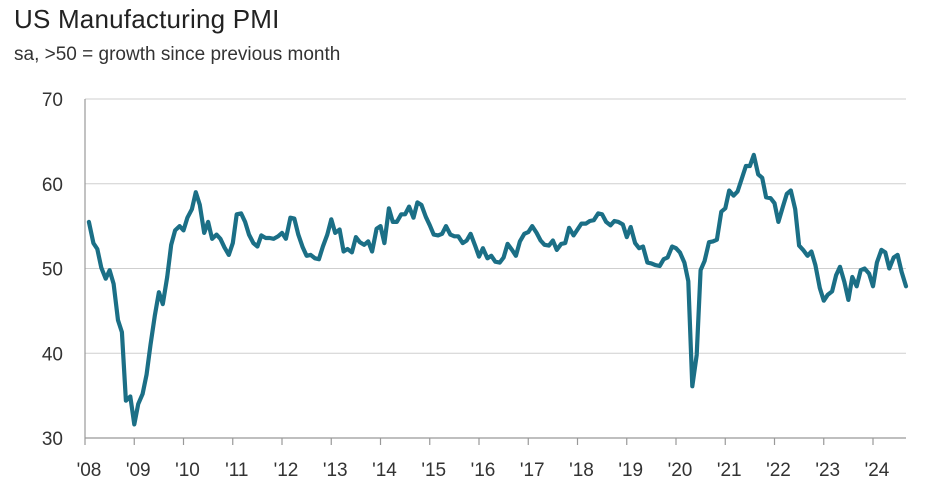  What do you see at coordinates (147, 19) in the screenshot?
I see `chart-title: US Manufacturing PMI` at bounding box center [147, 19].